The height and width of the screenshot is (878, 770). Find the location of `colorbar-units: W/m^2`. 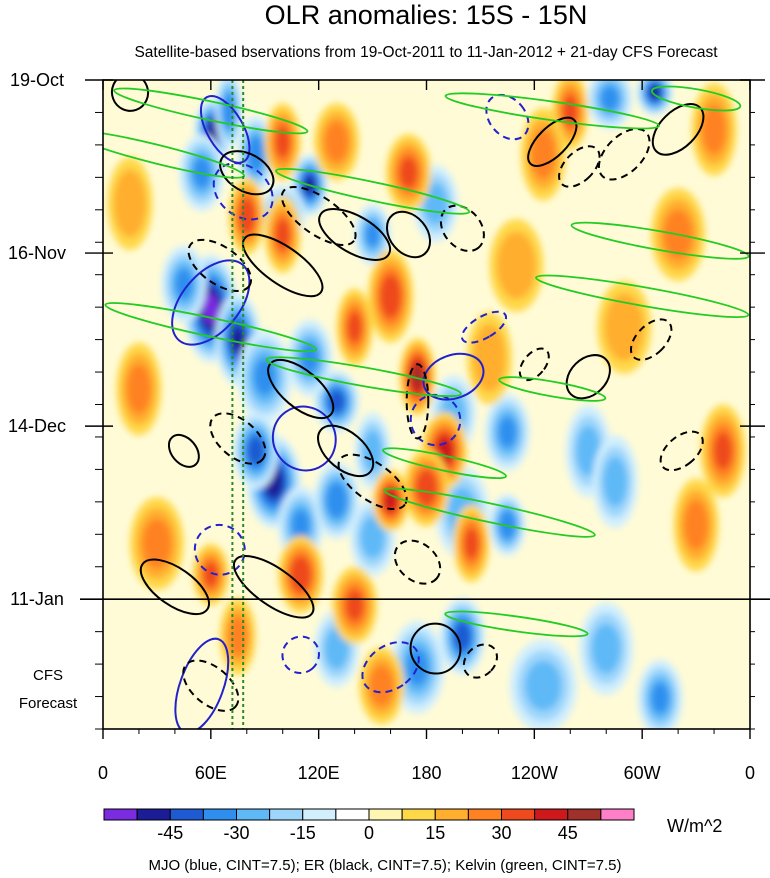

colorbar-units: W/m^2 is located at coordinates (694, 826).